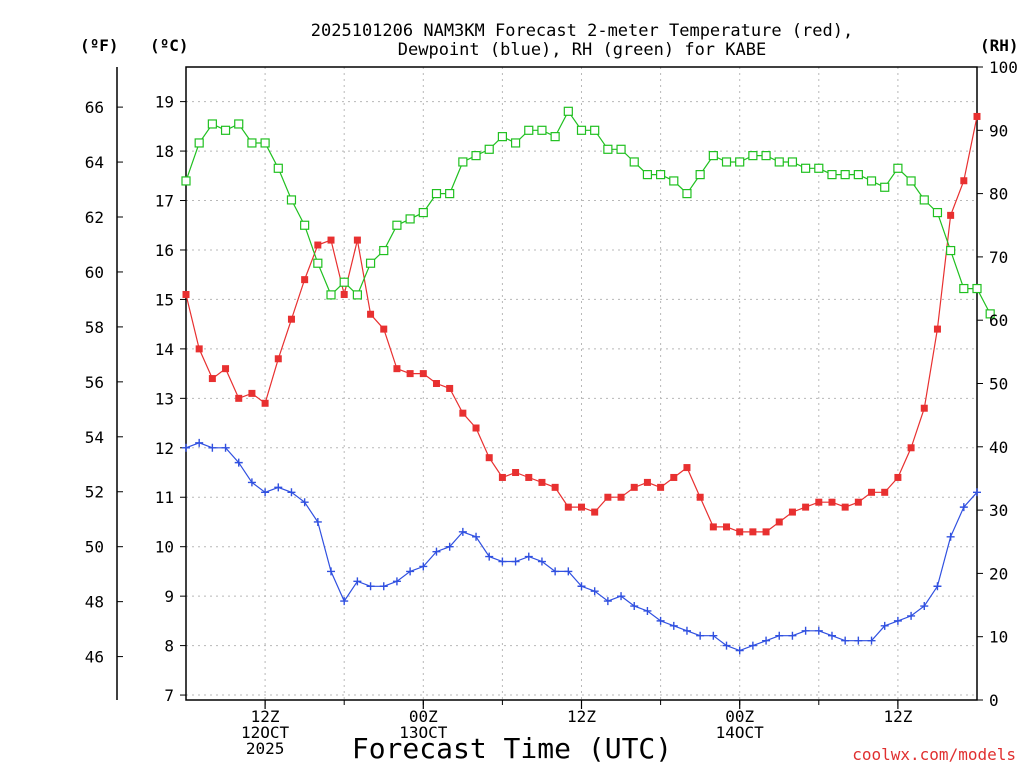 The width and height of the screenshot is (1024, 768). I want to click on celsius-tick-label: 17, so click(164, 201).